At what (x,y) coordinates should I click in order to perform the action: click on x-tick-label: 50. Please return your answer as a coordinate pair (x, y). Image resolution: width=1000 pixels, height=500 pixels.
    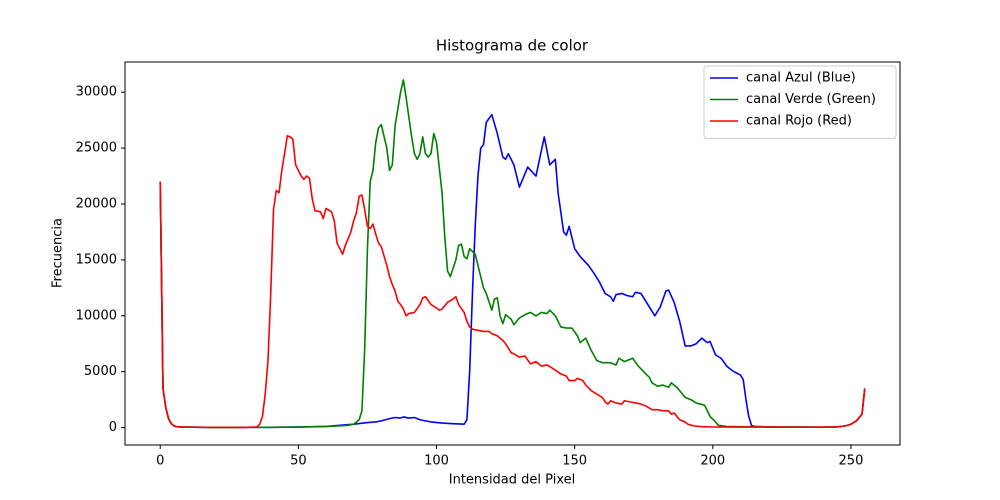
    Looking at the image, I should click on (298, 461).